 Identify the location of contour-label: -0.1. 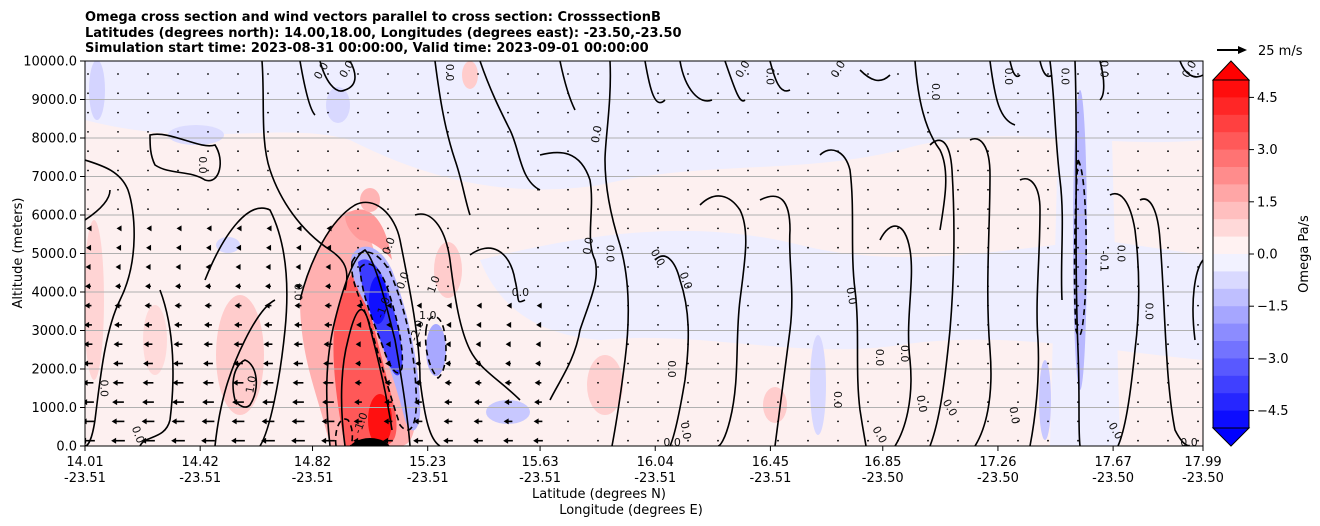
(1104, 260).